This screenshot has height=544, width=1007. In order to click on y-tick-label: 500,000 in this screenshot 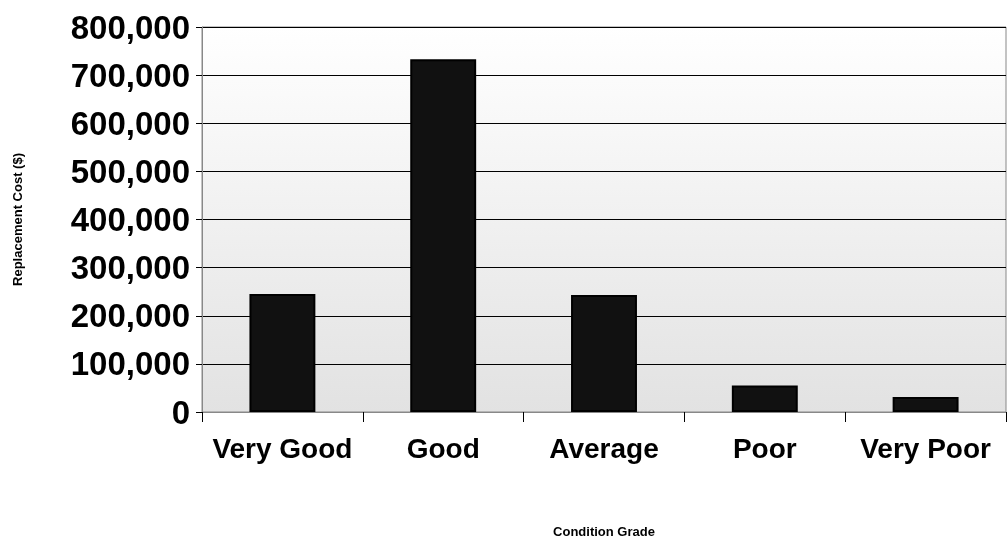, I will do `click(130, 171)`.